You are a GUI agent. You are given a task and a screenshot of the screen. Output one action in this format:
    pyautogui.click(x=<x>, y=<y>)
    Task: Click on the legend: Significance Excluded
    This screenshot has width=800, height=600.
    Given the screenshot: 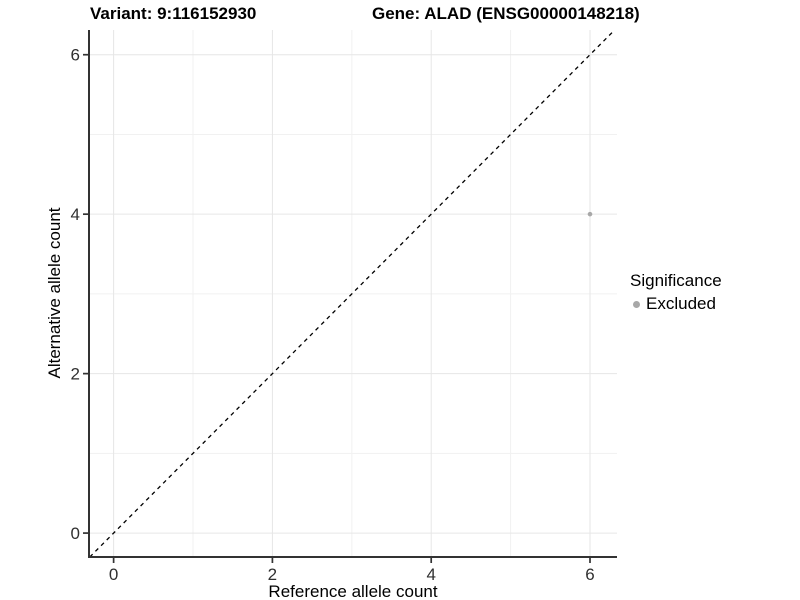 What is the action you would take?
    pyautogui.click(x=676, y=292)
    